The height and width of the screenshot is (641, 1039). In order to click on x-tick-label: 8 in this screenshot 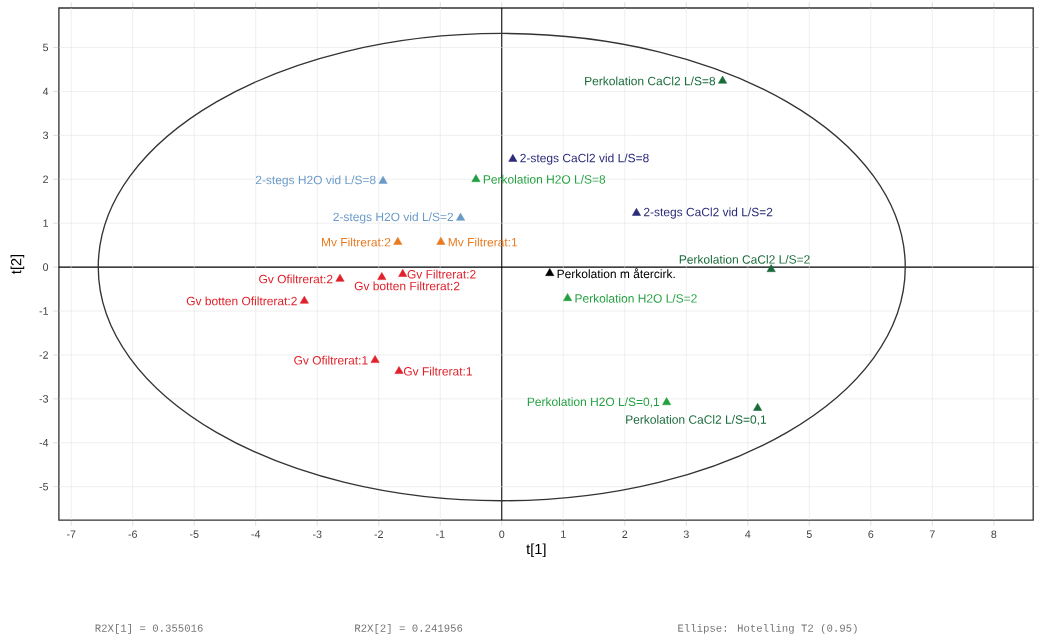, I will do `click(994, 534)`.